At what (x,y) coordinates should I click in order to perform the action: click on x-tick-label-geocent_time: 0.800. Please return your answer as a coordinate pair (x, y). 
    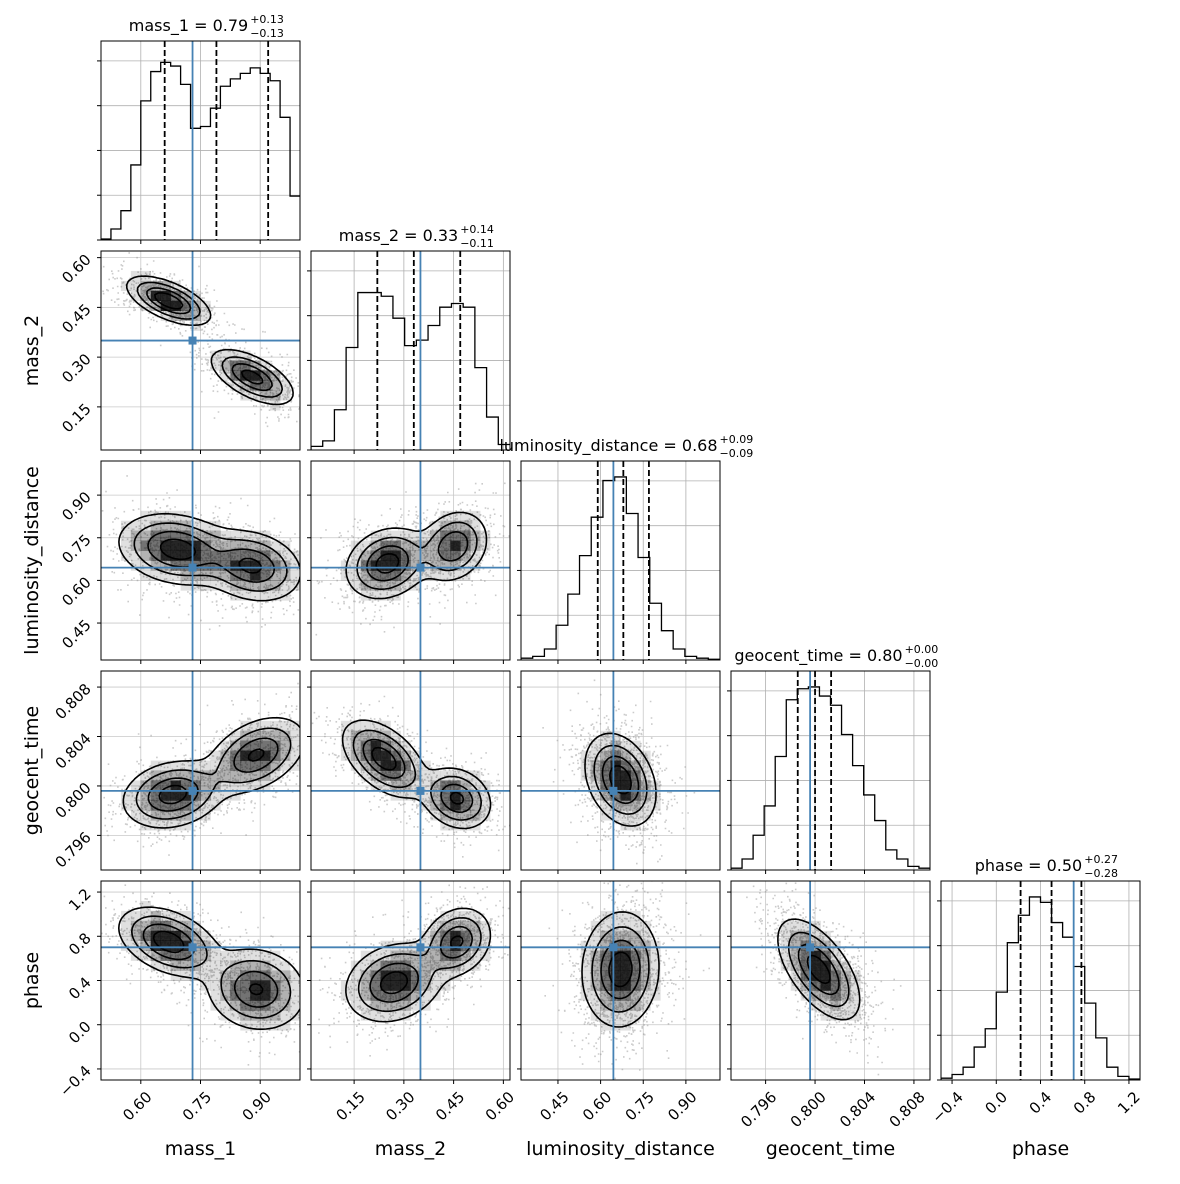
    Looking at the image, I should click on (808, 1109).